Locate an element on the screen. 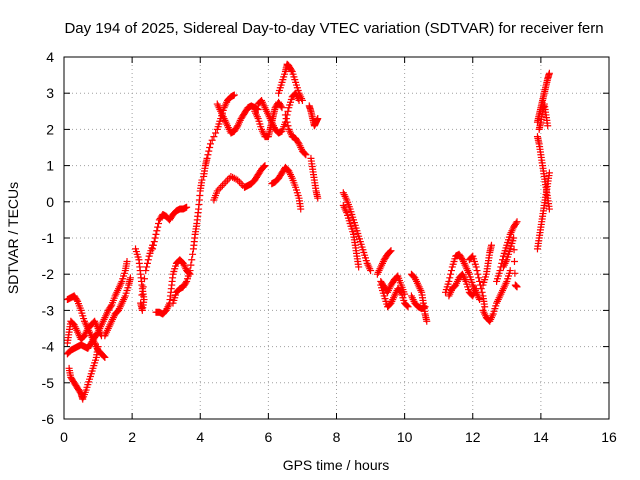 The height and width of the screenshot is (480, 640). series-track-g is located at coordinates (144, 277).